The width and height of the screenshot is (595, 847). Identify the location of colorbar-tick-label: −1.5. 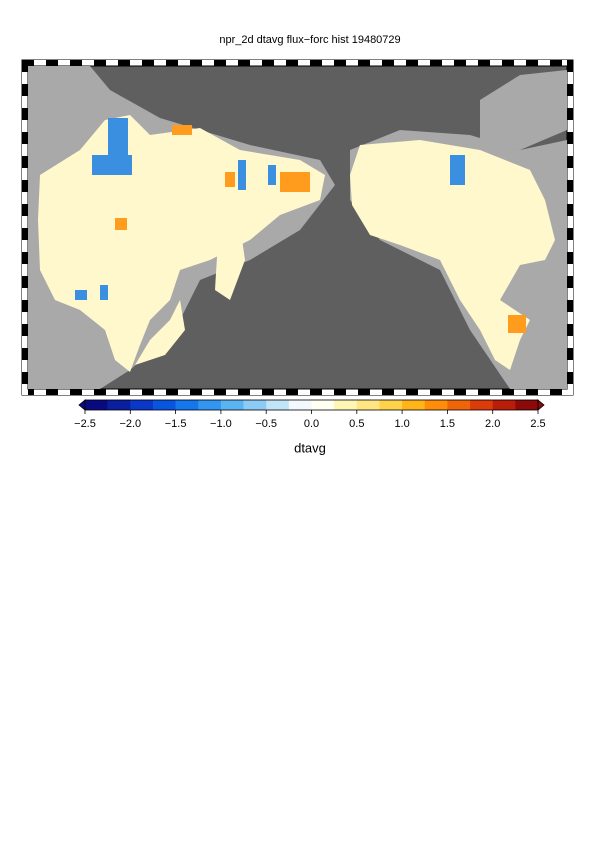
(176, 424).